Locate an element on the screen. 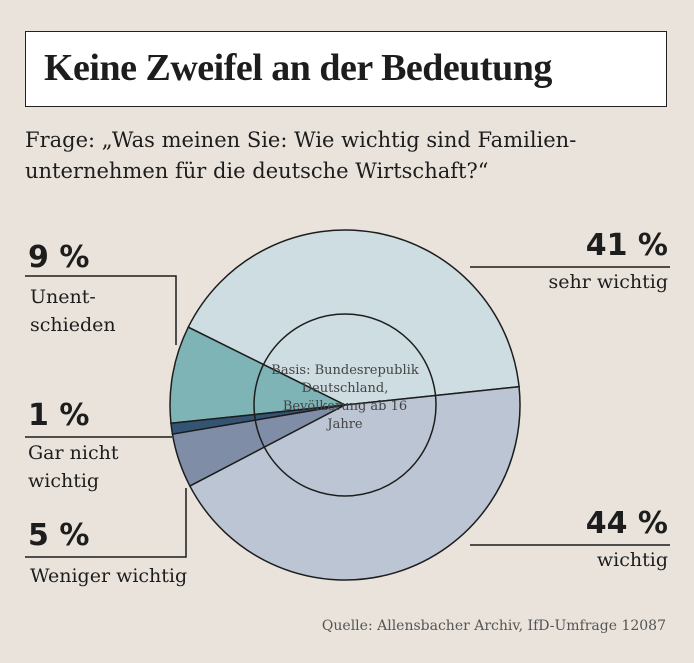 The width and height of the screenshot is (694, 663). leader-weniger is located at coordinates (106, 523).